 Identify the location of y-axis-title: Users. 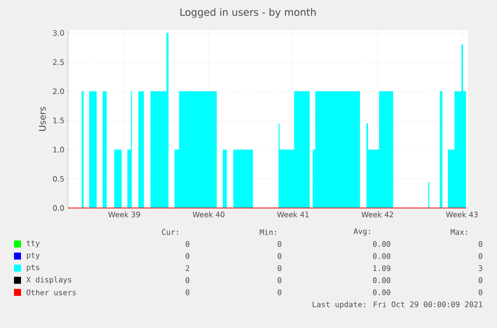
(42, 118).